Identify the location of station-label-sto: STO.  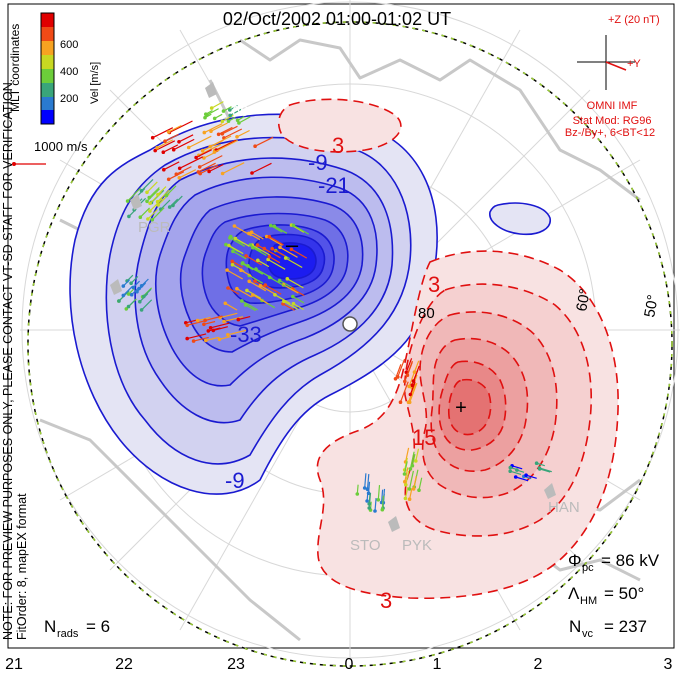
(365, 545).